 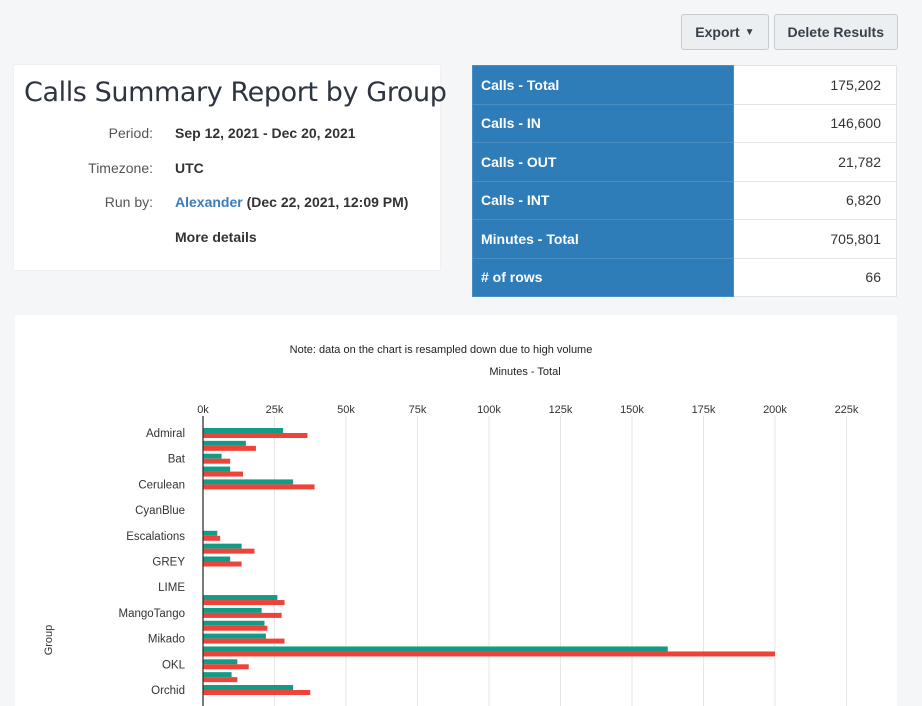 I want to click on x-tick-label: 25k, so click(x=275, y=410).